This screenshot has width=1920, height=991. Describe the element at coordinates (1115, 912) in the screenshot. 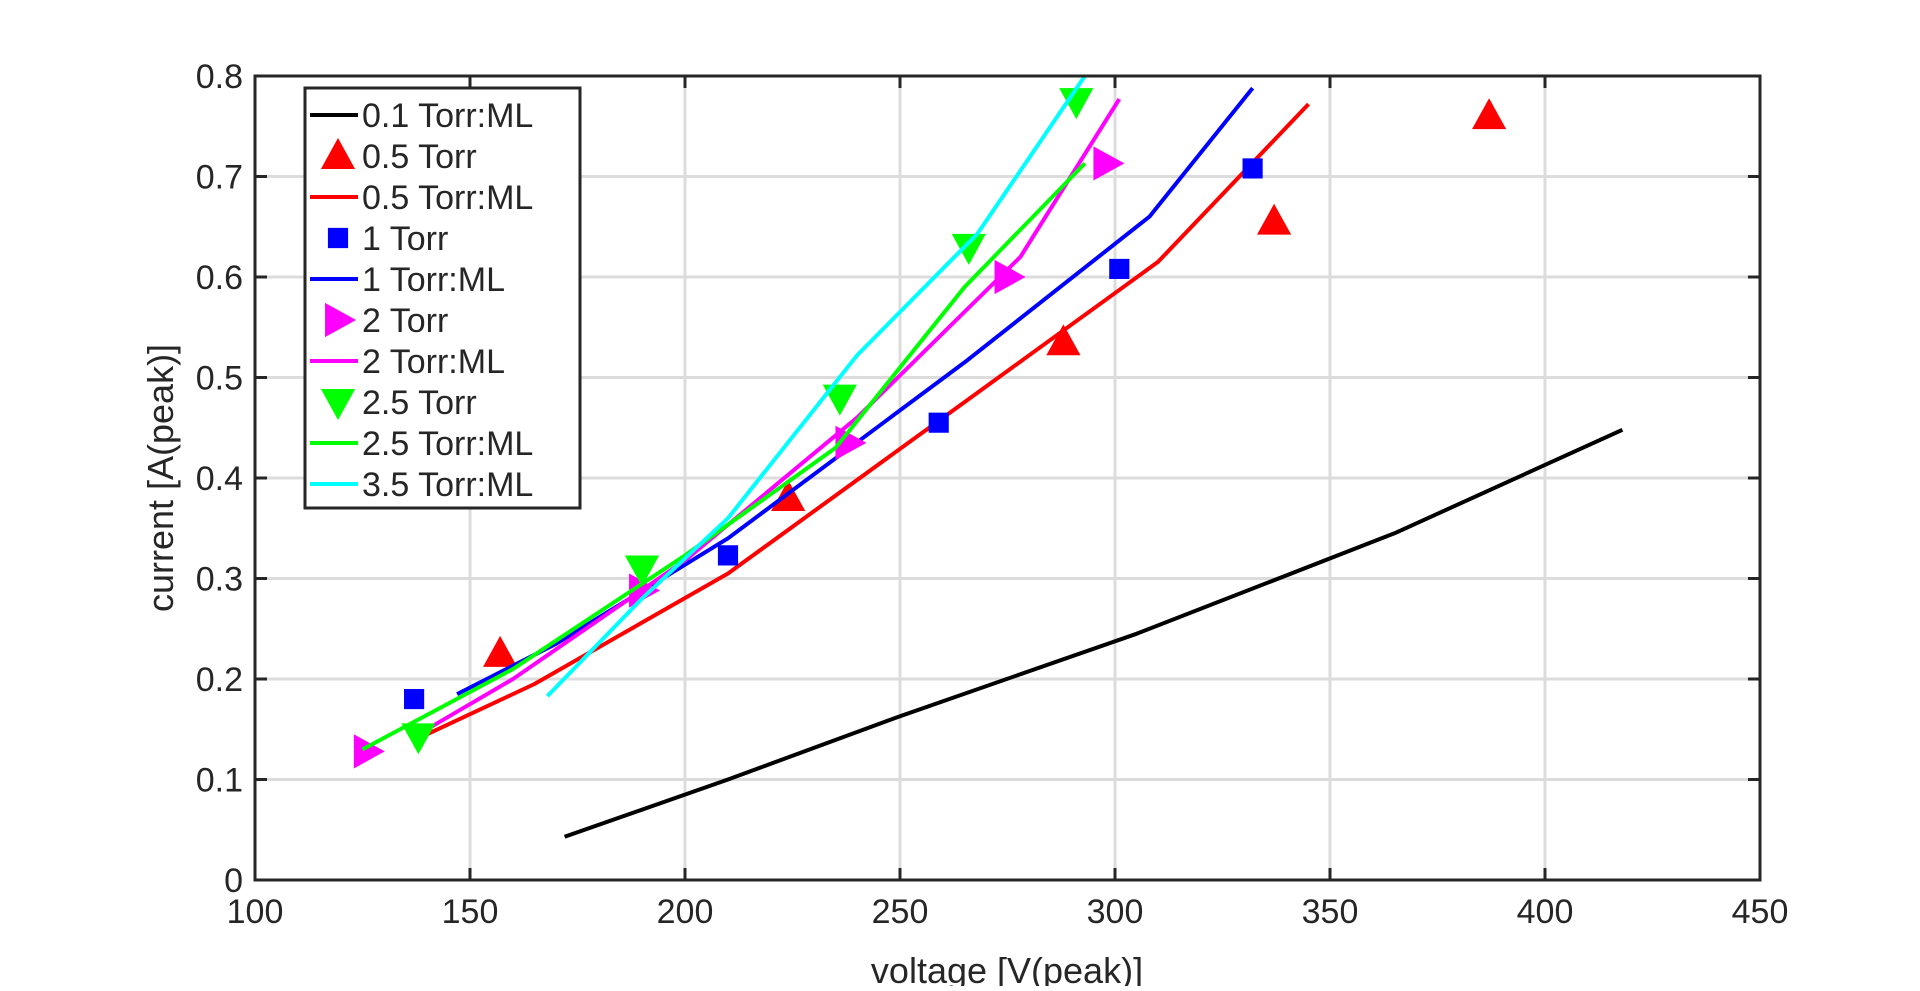

I see `x-tick-label: 300` at that location.